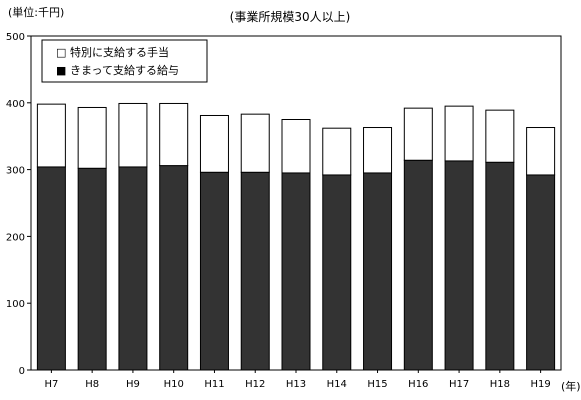 Image resolution: width=581 pixels, height=400 pixels. Describe the element at coordinates (15, 237) in the screenshot. I see `y-tick-label: 200` at that location.